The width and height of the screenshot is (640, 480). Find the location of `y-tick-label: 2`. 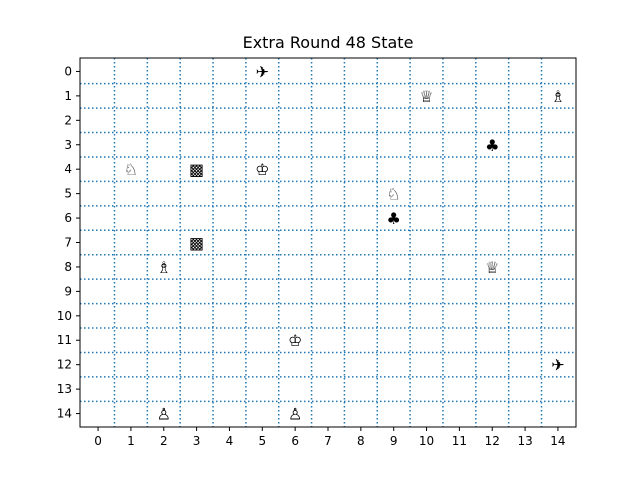

y-tick-label: 2 is located at coordinates (68, 120).